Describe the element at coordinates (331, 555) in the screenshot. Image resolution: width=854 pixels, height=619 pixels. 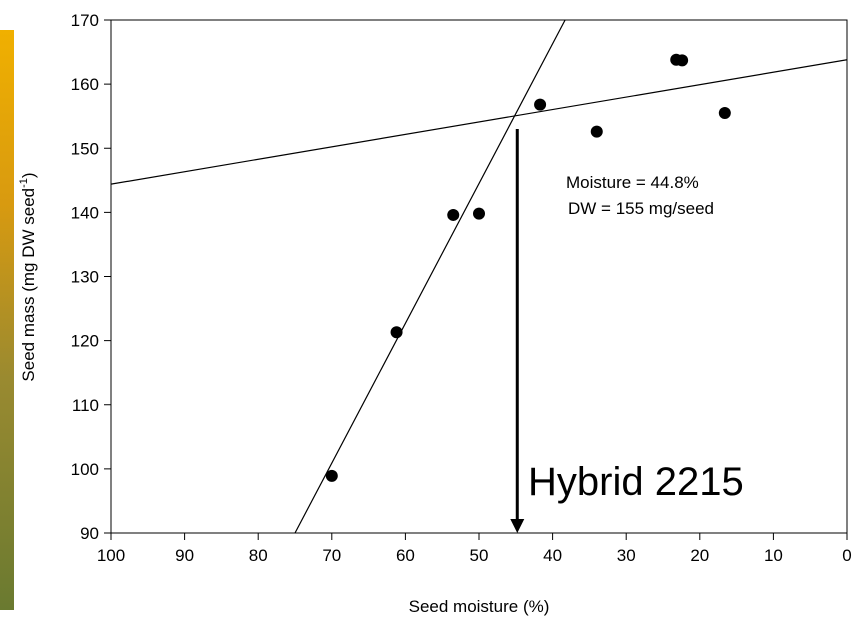
I see `x-tick-label: 70` at that location.